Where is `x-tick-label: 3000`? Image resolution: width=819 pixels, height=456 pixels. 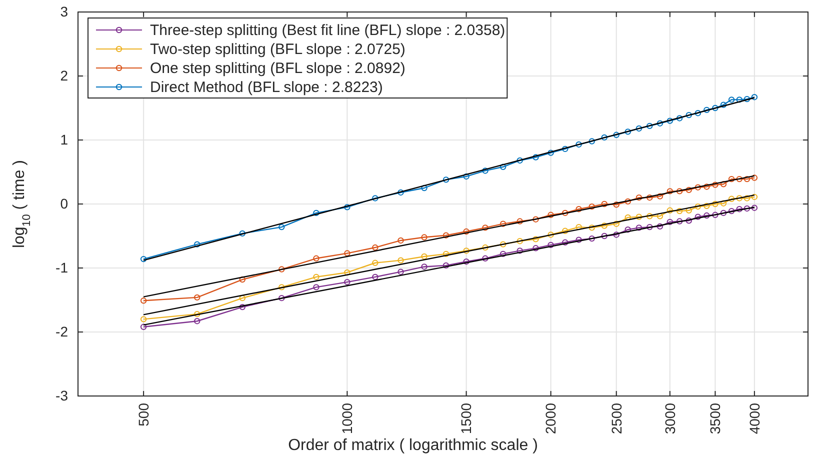 x-tick-label: 3000 is located at coordinates (670, 418).